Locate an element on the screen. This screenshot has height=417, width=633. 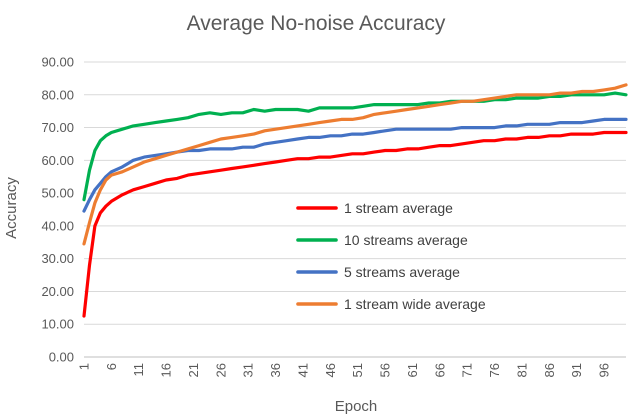
legend-label: 1 stream wide average is located at coordinates (415, 304).